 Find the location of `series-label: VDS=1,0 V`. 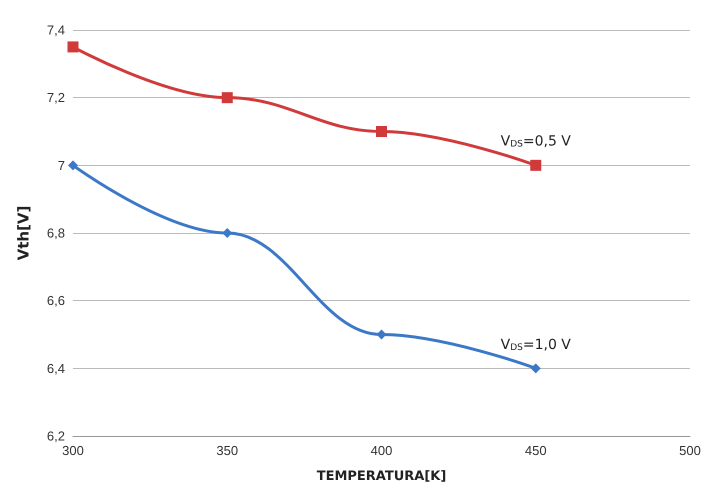

series-label: VDS=1,0 V is located at coordinates (536, 344).